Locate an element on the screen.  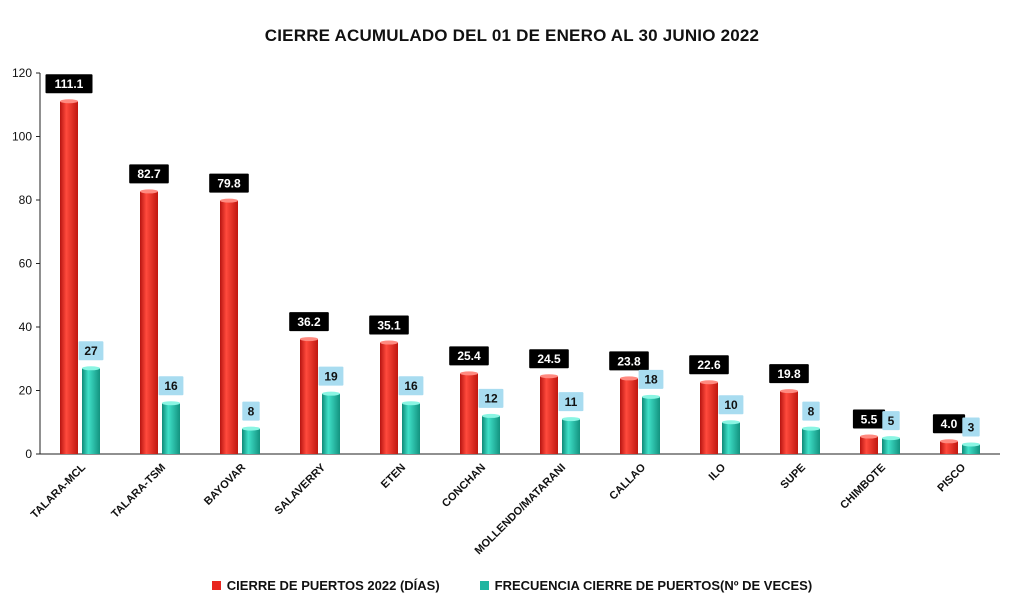
data-label-cierre: 25.4 is located at coordinates (469, 356).